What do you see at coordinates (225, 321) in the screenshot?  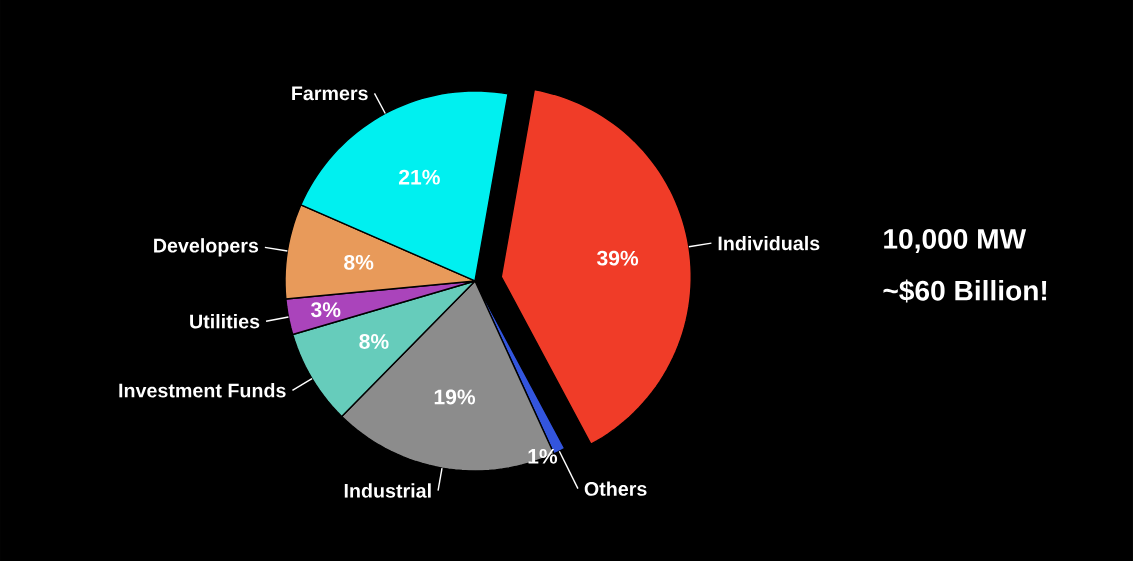 I see `slice-label: Utilities` at bounding box center [225, 321].